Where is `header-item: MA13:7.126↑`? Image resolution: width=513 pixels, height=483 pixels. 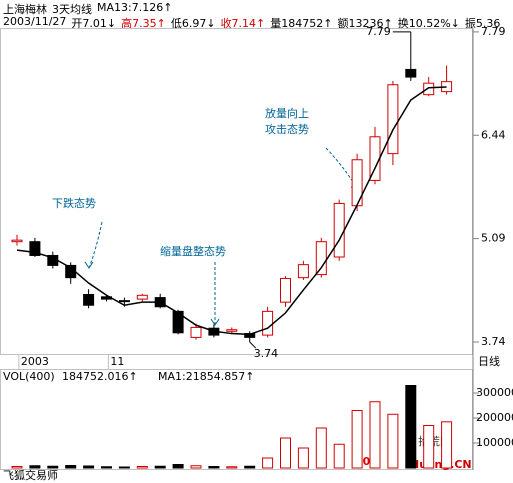
header-item: MA13:7.126↑ is located at coordinates (135, 7).